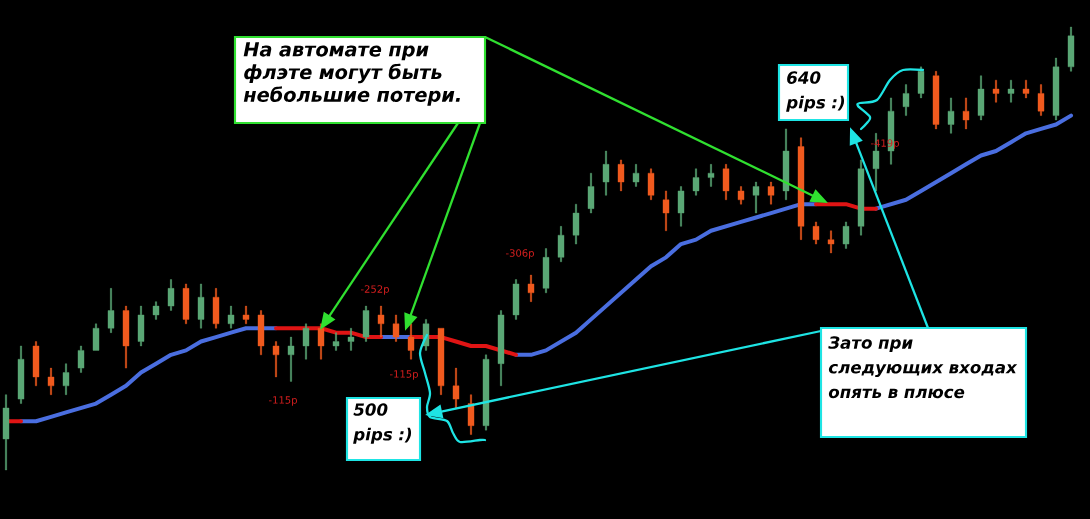 The width and height of the screenshot is (1090, 519). What do you see at coordinates (351, 74) in the screenshot?
I see `annotation: На автомате при флэте могут быть небольшие потери.` at bounding box center [351, 74].